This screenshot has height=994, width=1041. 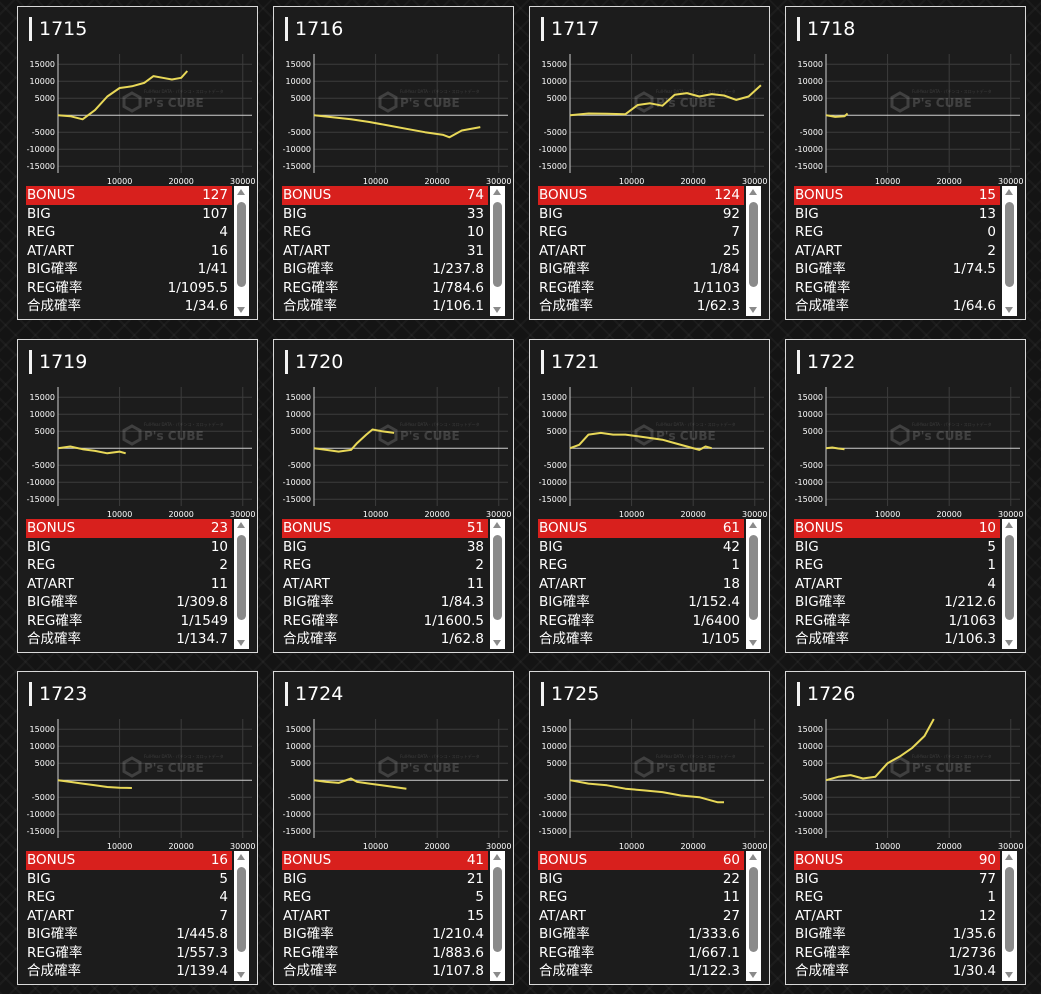 What do you see at coordinates (641, 547) in the screenshot?
I see `stat-row: BIG 42` at bounding box center [641, 547].